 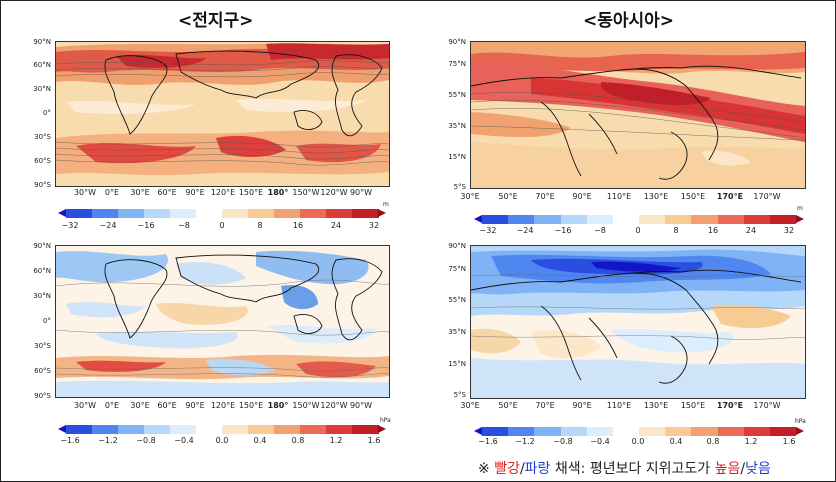 What do you see at coordinates (374, 225) in the screenshot?
I see `colorbar-tick: 32` at bounding box center [374, 225].